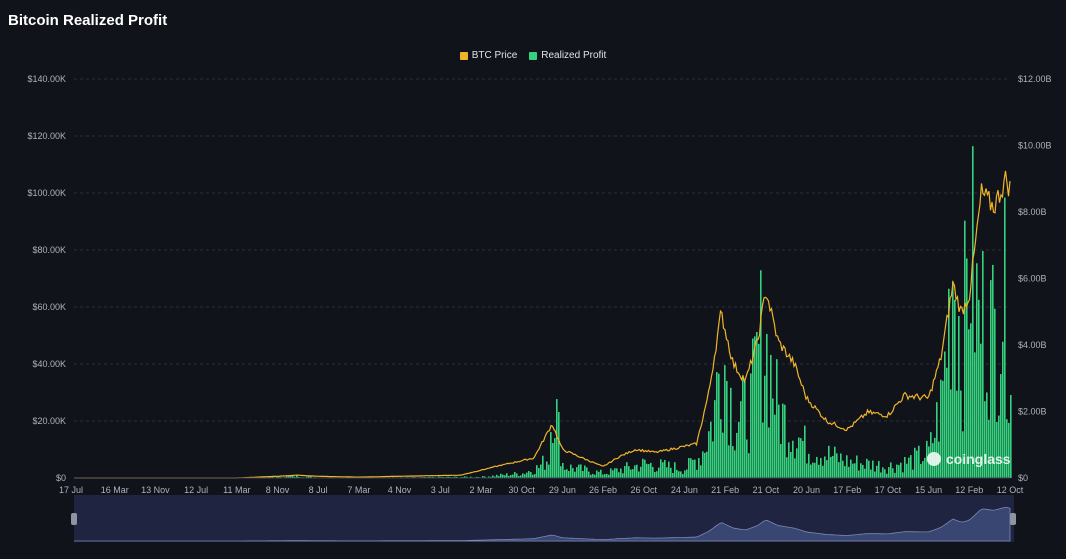  Describe the element at coordinates (888, 490) in the screenshot. I see `x-tick-label: 17 Oct` at that location.